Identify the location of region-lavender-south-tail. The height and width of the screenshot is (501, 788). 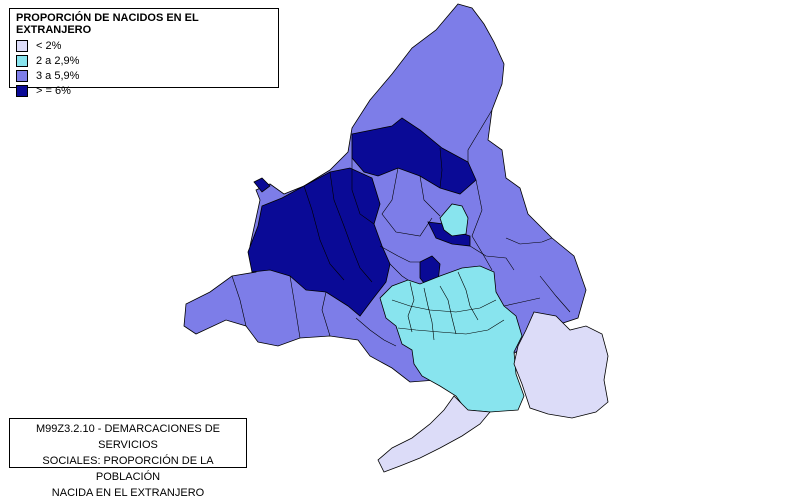
(434, 434).